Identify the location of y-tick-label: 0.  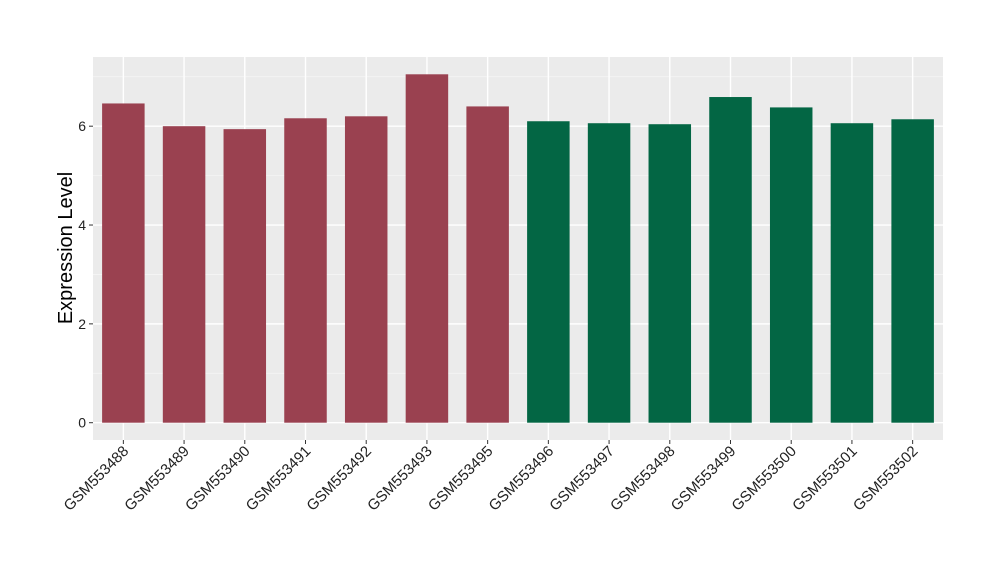
(82, 423).